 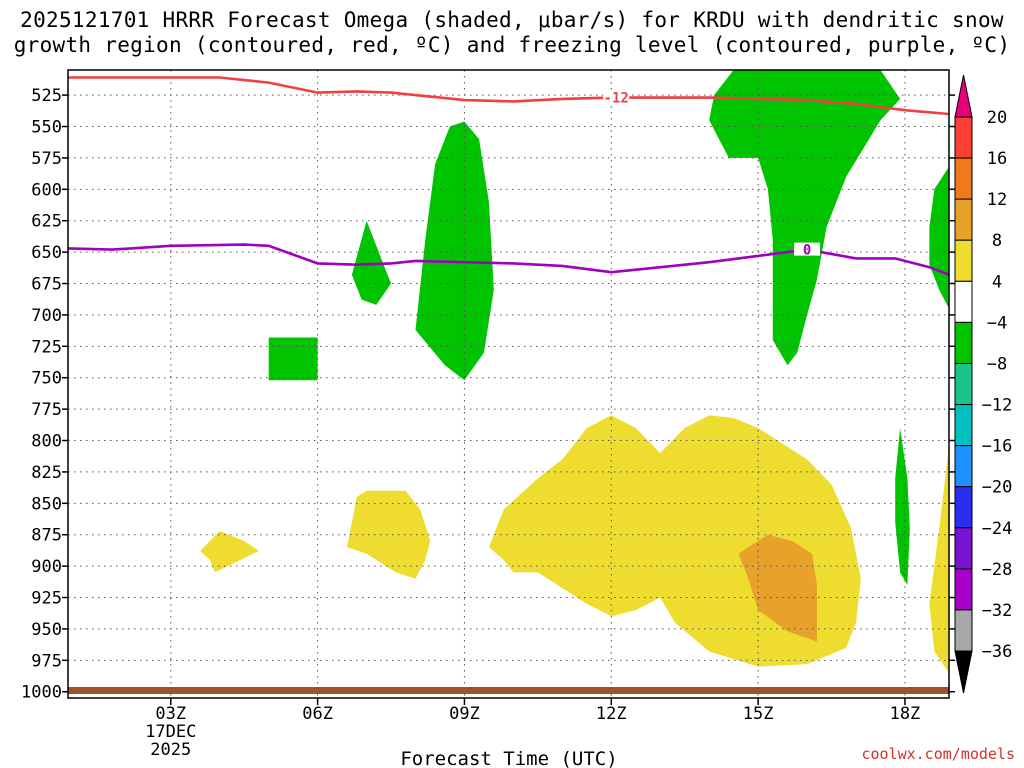 What do you see at coordinates (317, 714) in the screenshot?
I see `x-tick-label: 06Z` at bounding box center [317, 714].